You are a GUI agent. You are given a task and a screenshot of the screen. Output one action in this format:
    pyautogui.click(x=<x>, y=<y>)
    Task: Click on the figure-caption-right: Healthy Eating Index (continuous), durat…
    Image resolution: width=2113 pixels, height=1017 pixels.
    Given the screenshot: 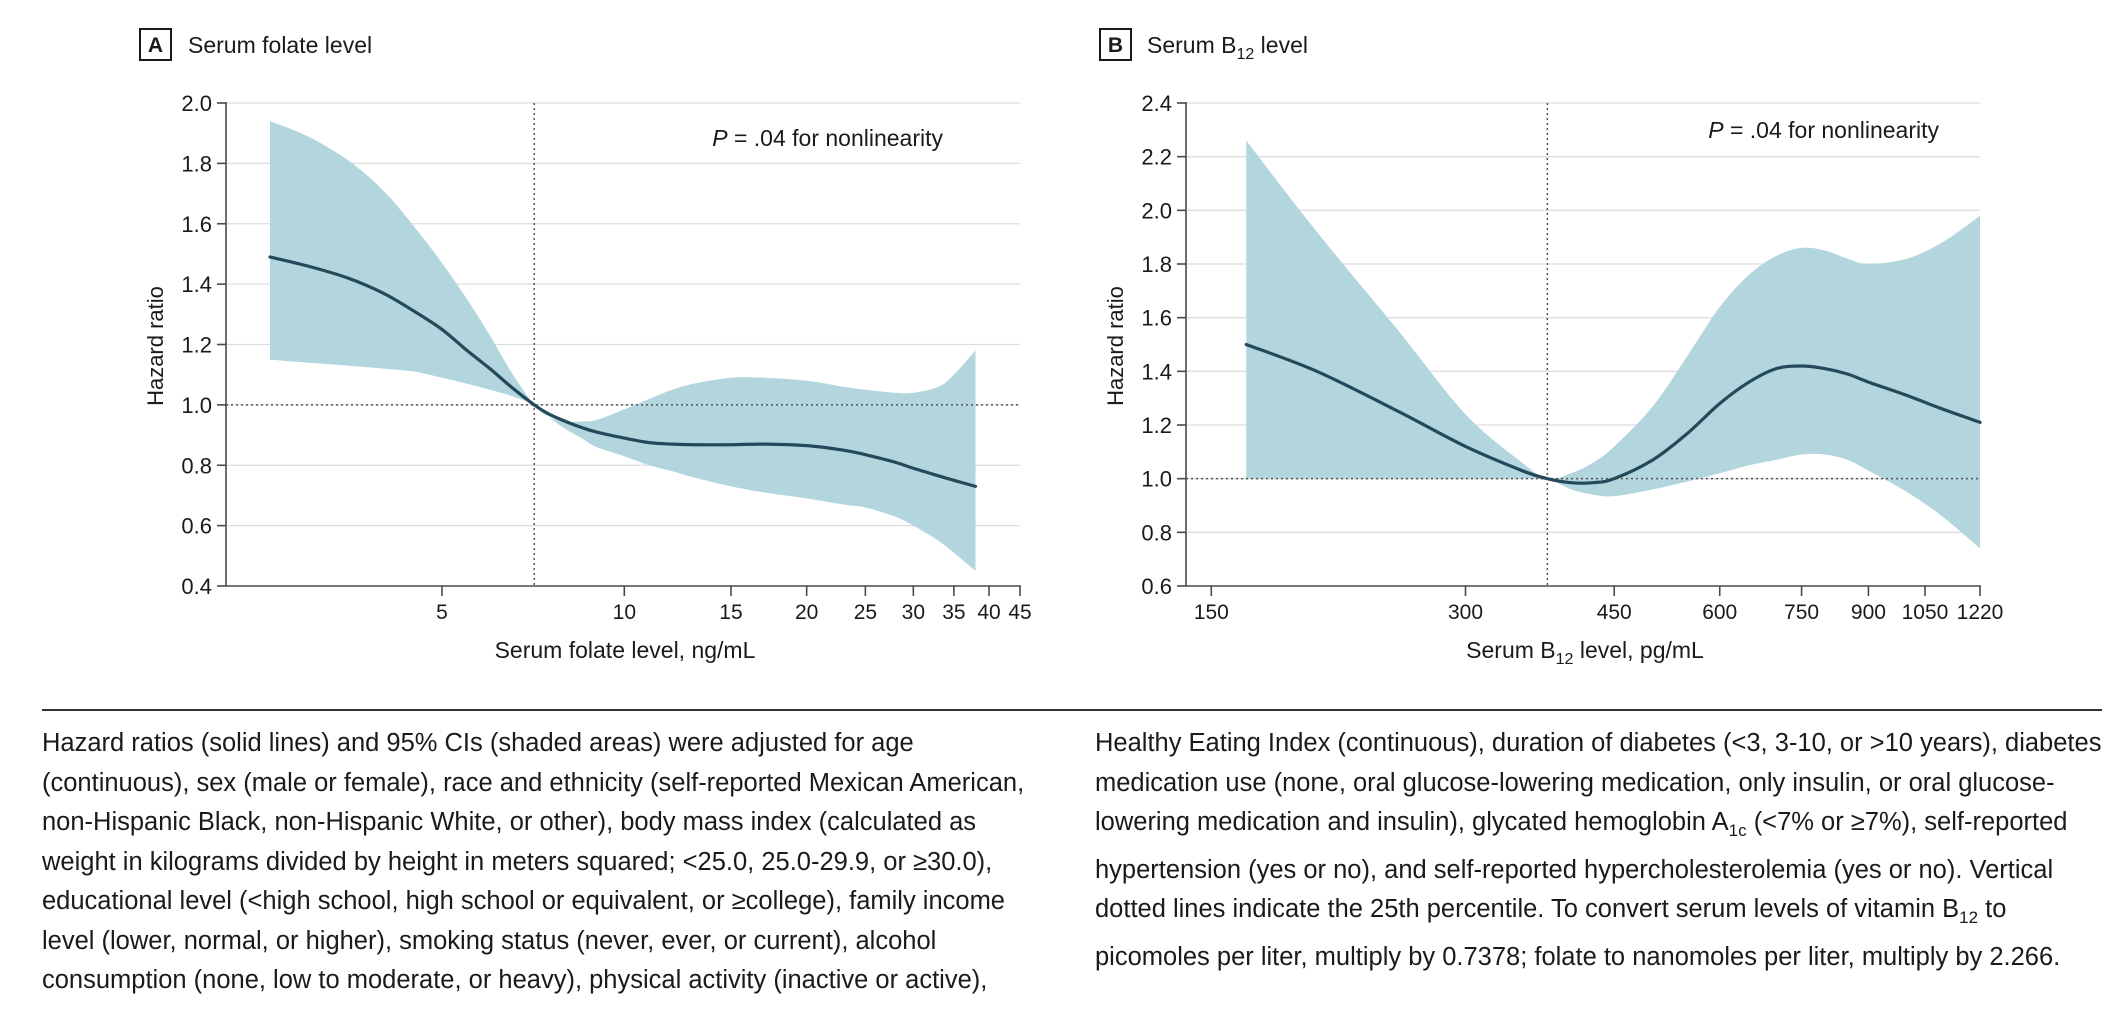 What is the action you would take?
    pyautogui.click(x=1600, y=850)
    